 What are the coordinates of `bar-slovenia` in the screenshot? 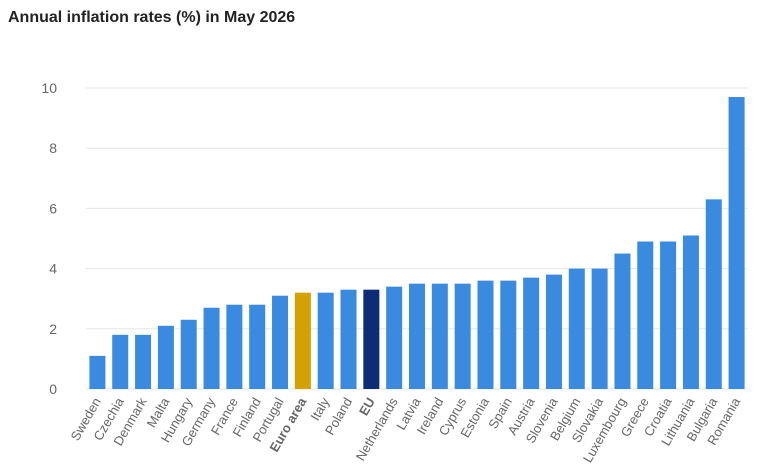 It's located at (553, 331).